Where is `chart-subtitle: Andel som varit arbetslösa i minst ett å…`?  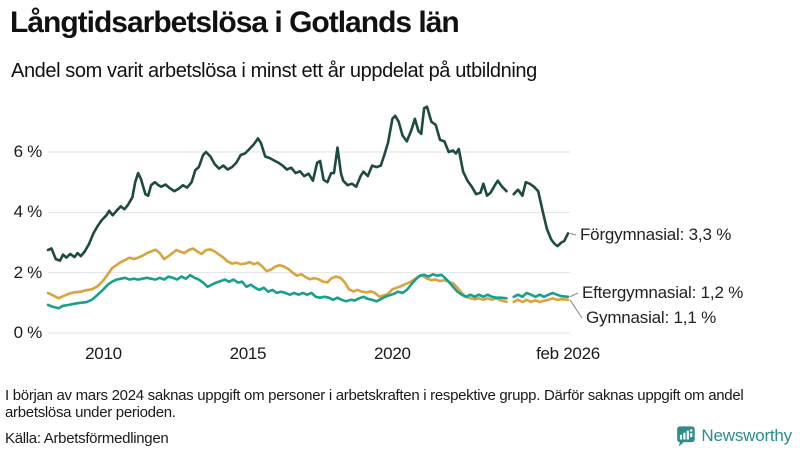 chart-subtitle: Andel som varit arbetslösa i minst ett å… is located at coordinates (274, 71).